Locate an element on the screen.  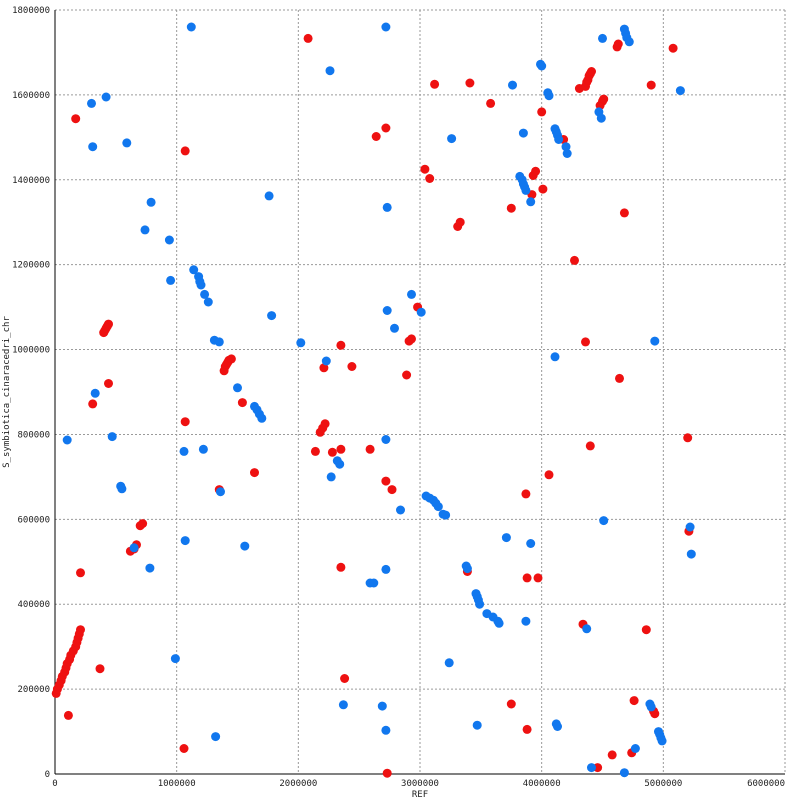
y-tick-label: 0 is located at coordinates (47, 775).